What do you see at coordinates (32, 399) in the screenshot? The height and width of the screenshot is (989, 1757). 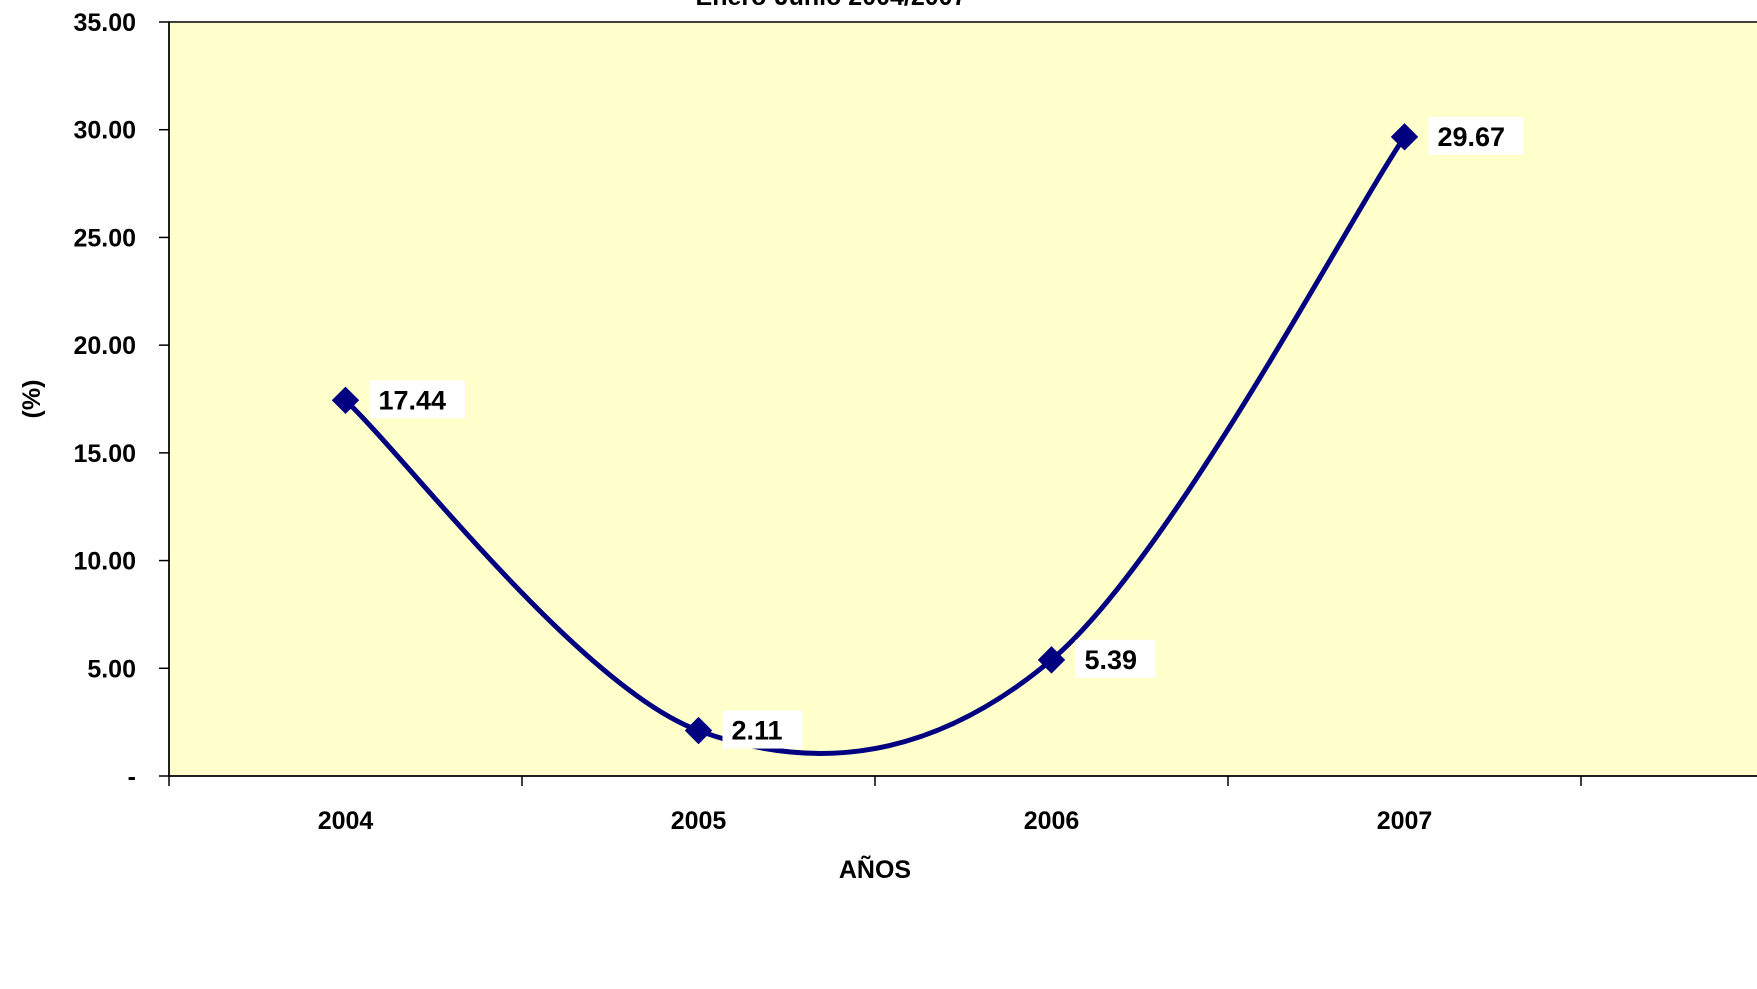 I see `y-axis-title: (%)` at bounding box center [32, 399].